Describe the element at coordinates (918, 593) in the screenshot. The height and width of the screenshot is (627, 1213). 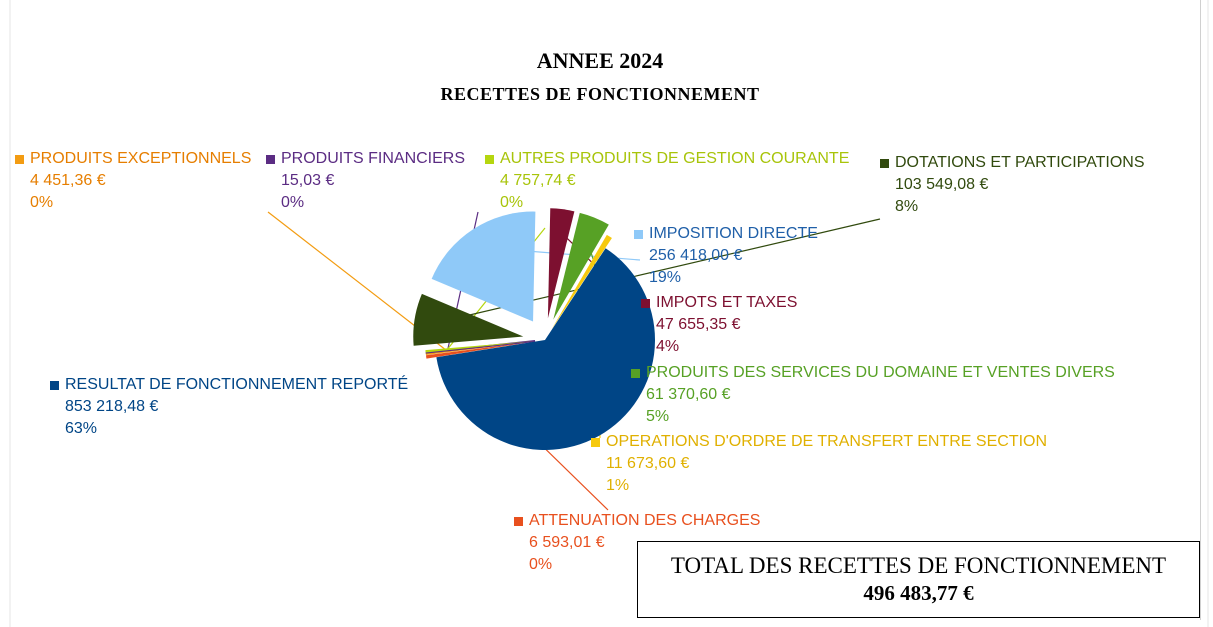
I see `total-value: 496 483,77 €` at that location.